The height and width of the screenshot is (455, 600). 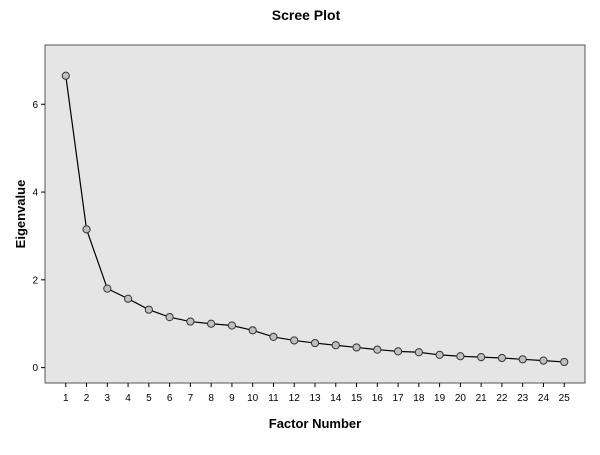 I want to click on x-tick-label: 20, so click(x=461, y=398).